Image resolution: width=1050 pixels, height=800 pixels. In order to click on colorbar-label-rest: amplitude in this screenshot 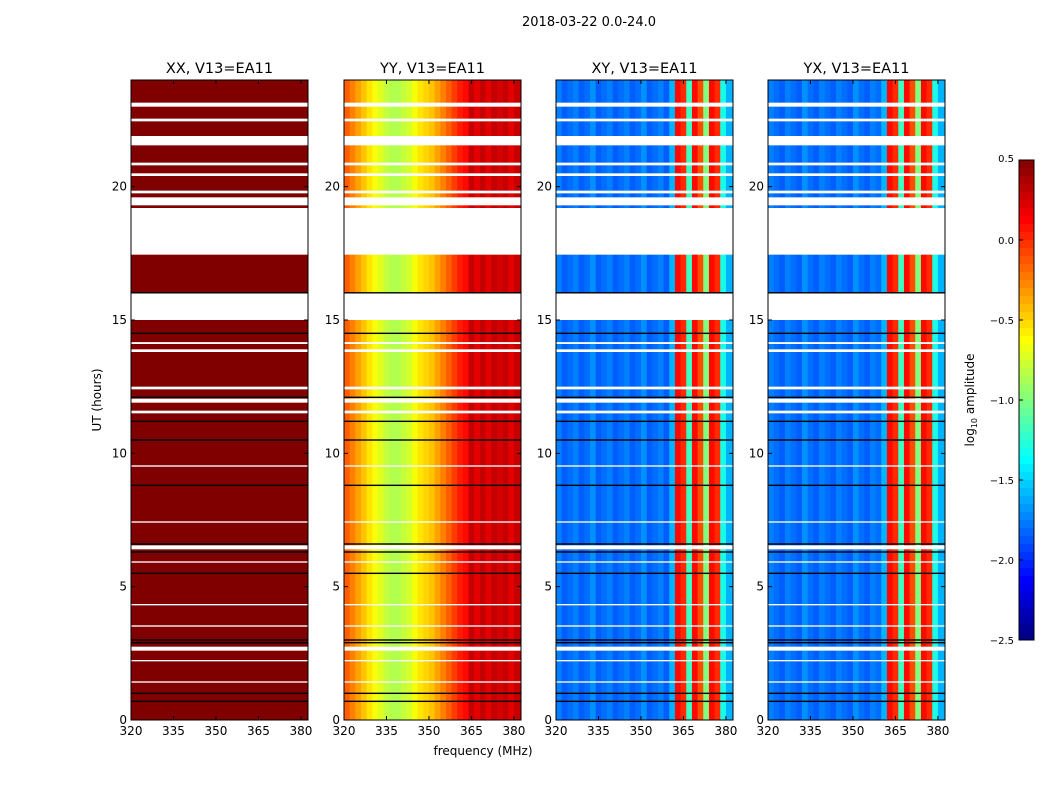, I will do `click(970, 386)`.